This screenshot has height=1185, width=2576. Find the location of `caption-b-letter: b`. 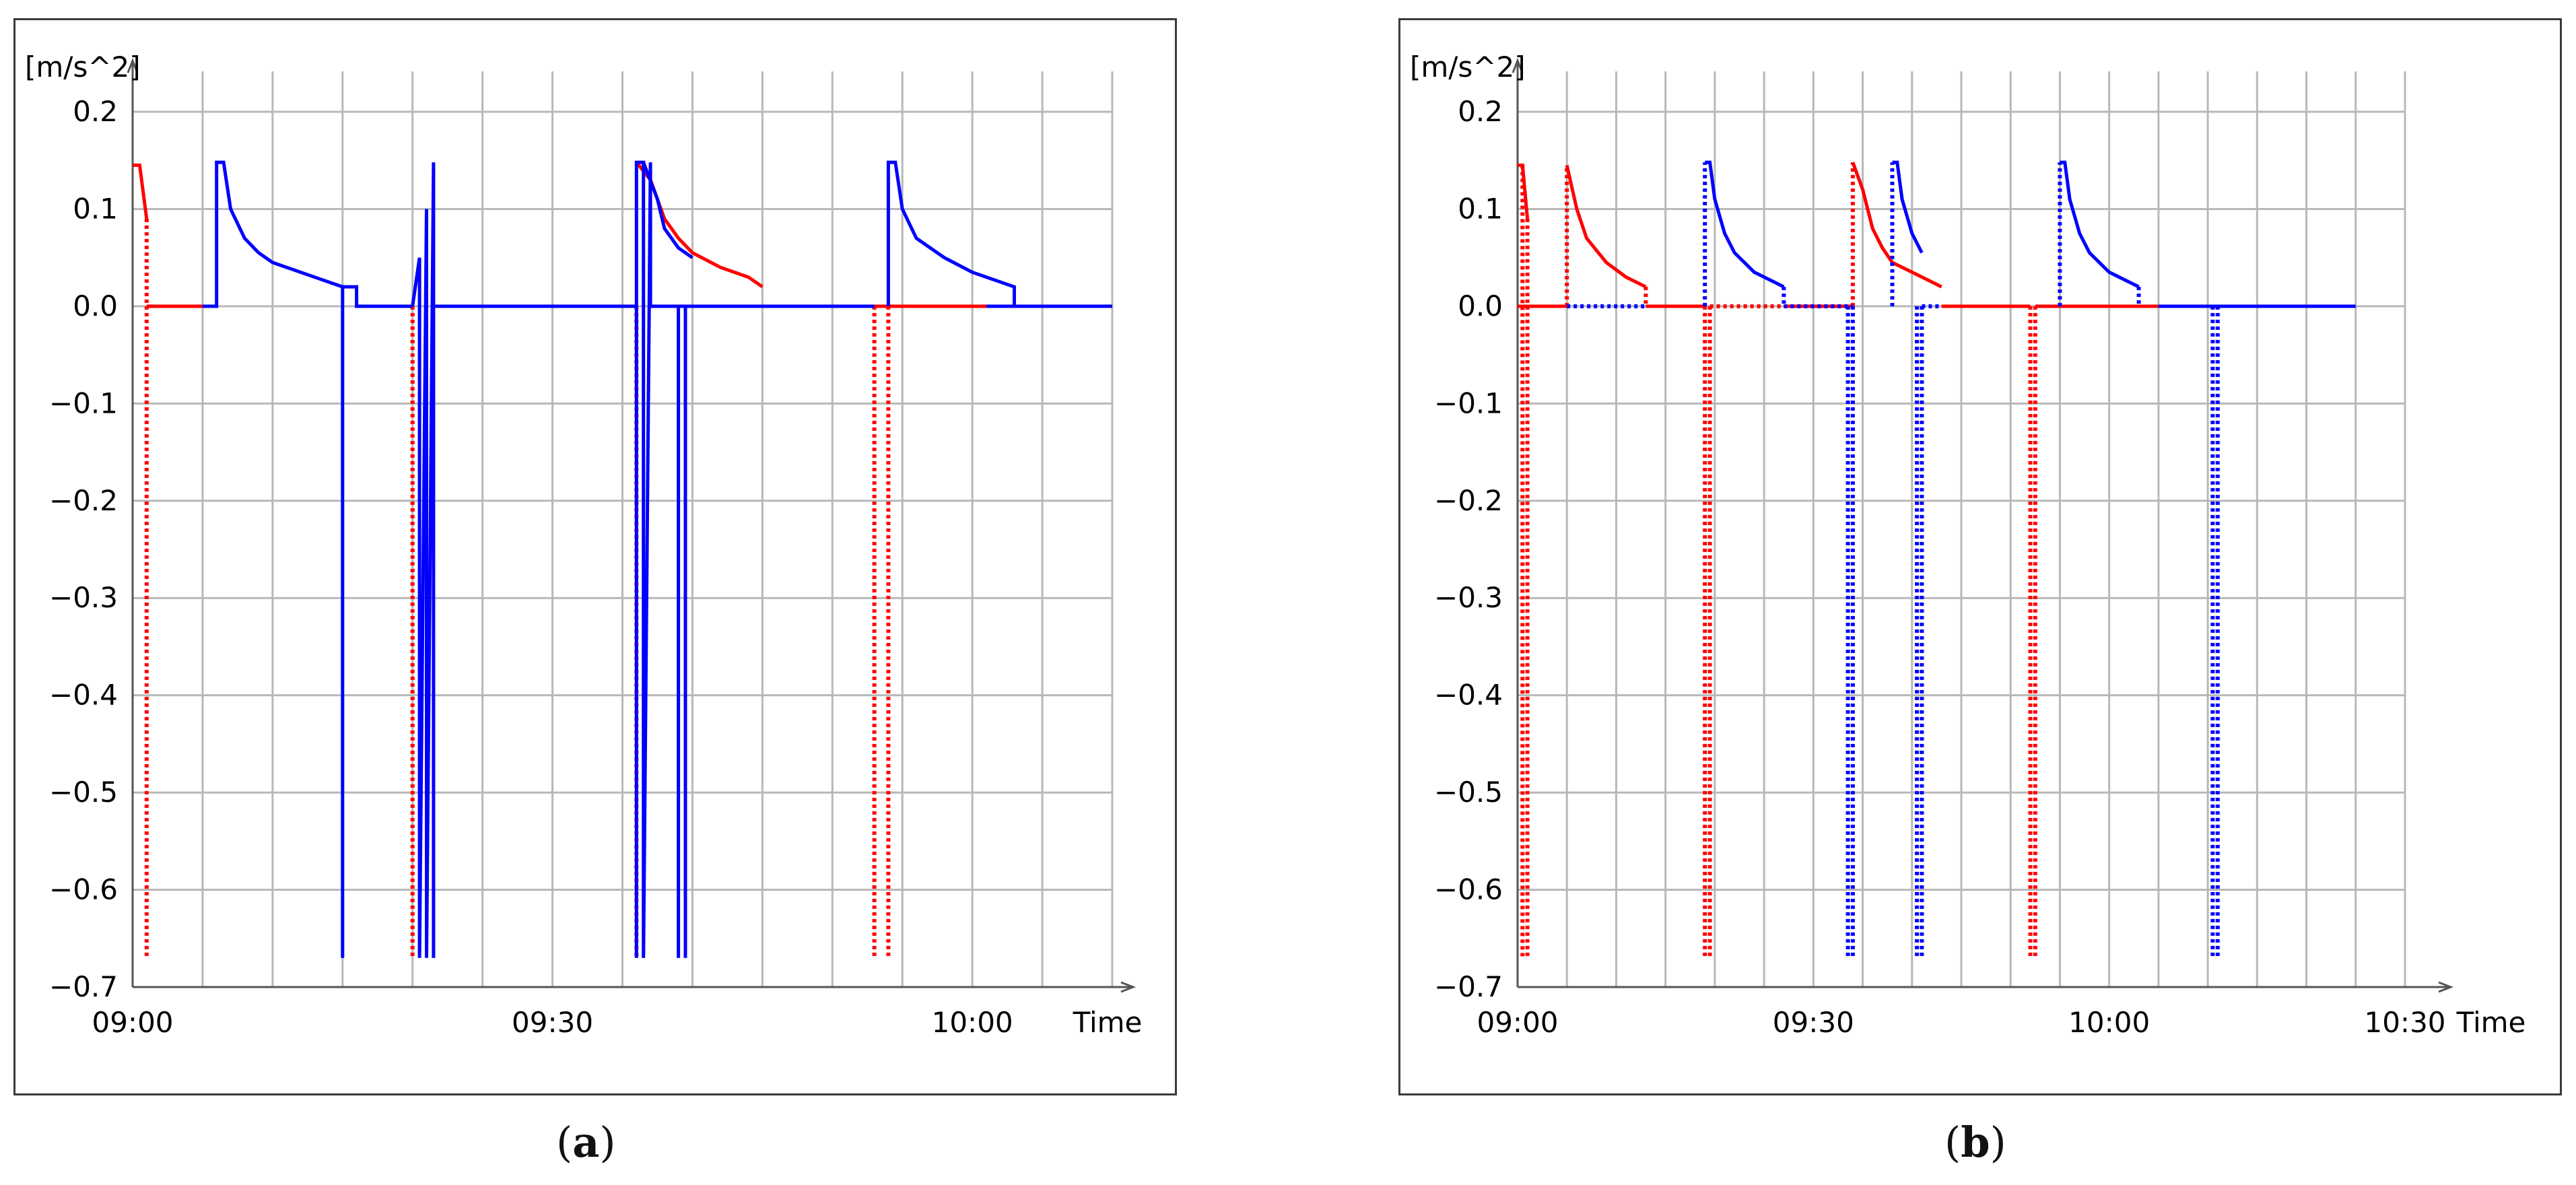

caption-b-letter: b is located at coordinates (1976, 1143).